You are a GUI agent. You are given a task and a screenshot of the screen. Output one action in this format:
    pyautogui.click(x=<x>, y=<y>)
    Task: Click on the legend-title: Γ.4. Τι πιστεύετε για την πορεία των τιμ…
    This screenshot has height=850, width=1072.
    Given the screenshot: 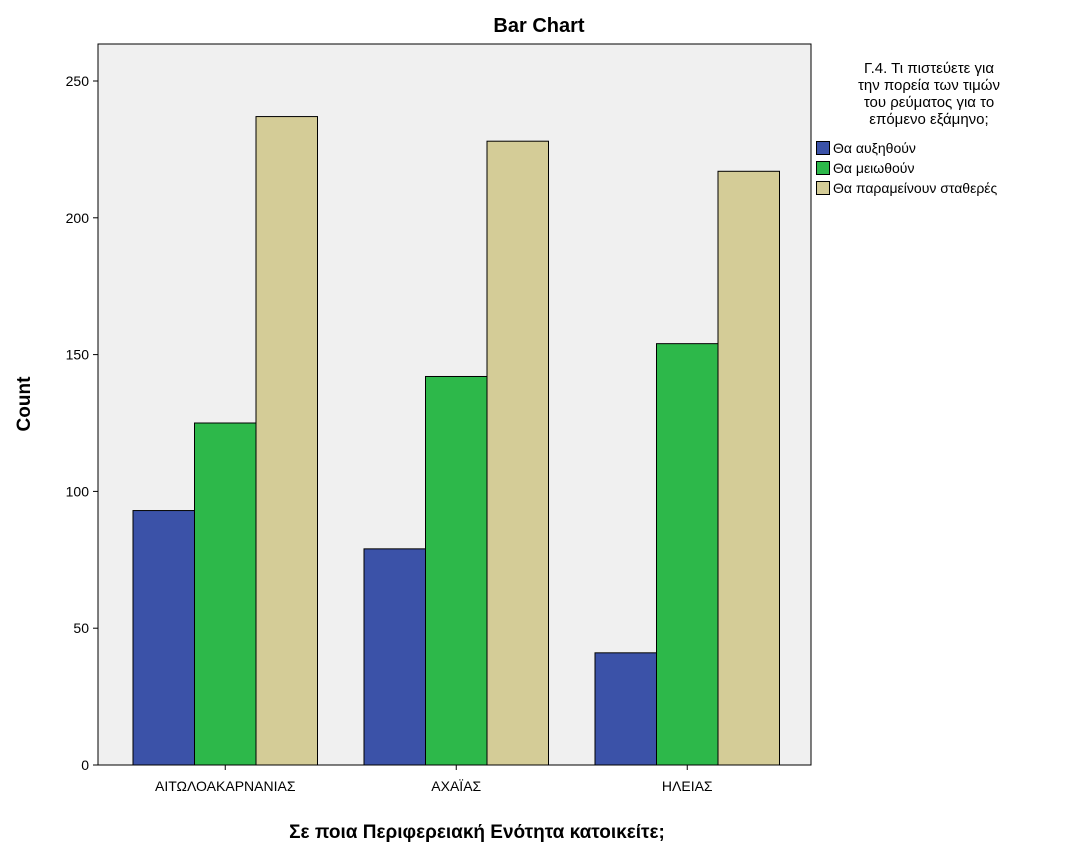 What is the action you would take?
    pyautogui.click(x=928, y=94)
    